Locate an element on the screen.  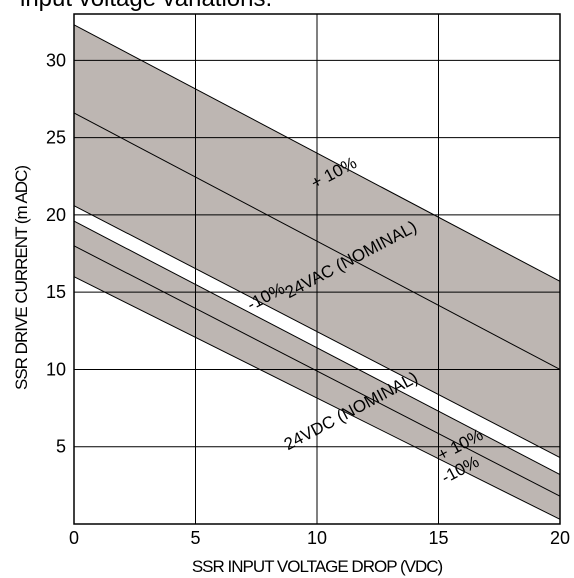
y-tick-label: 30 is located at coordinates (56, 60).